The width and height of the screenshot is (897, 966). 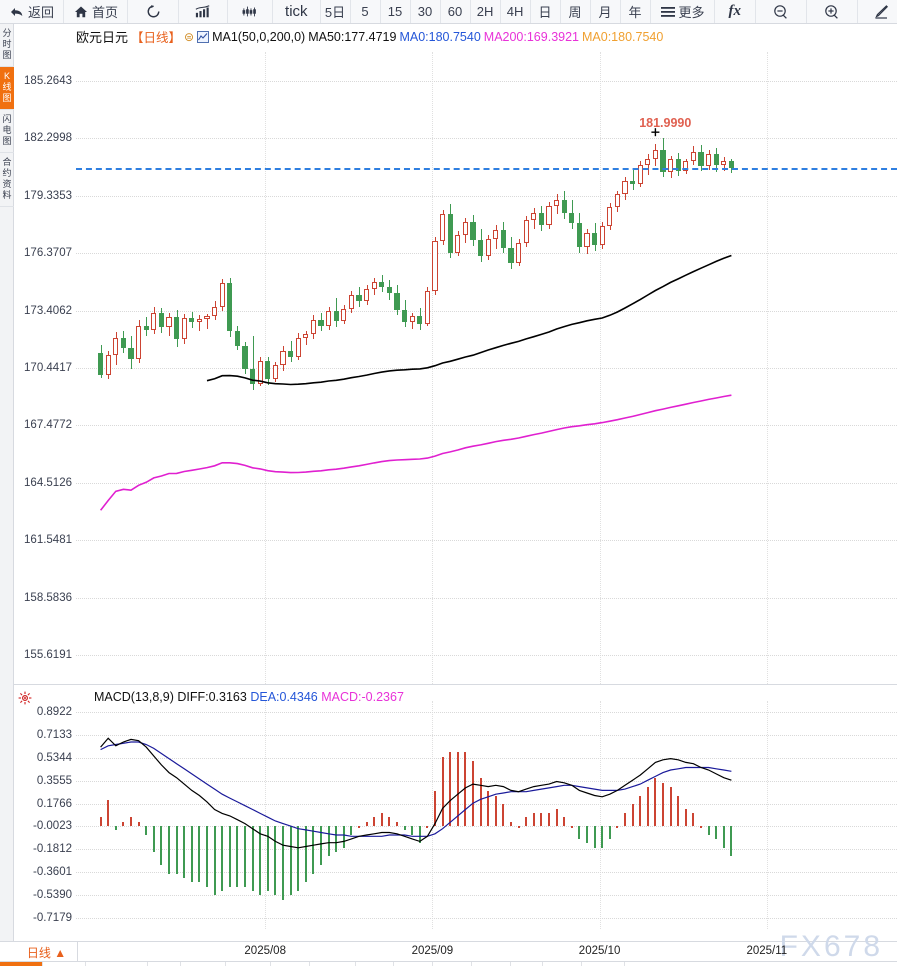 What do you see at coordinates (204, 11) in the screenshot?
I see `chart-type-button` at bounding box center [204, 11].